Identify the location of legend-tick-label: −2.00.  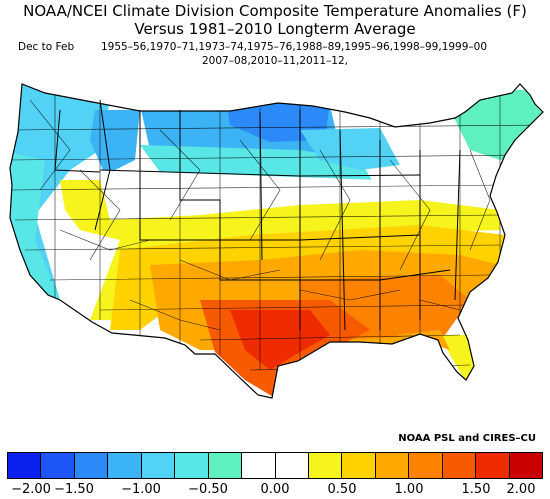
(31, 489).